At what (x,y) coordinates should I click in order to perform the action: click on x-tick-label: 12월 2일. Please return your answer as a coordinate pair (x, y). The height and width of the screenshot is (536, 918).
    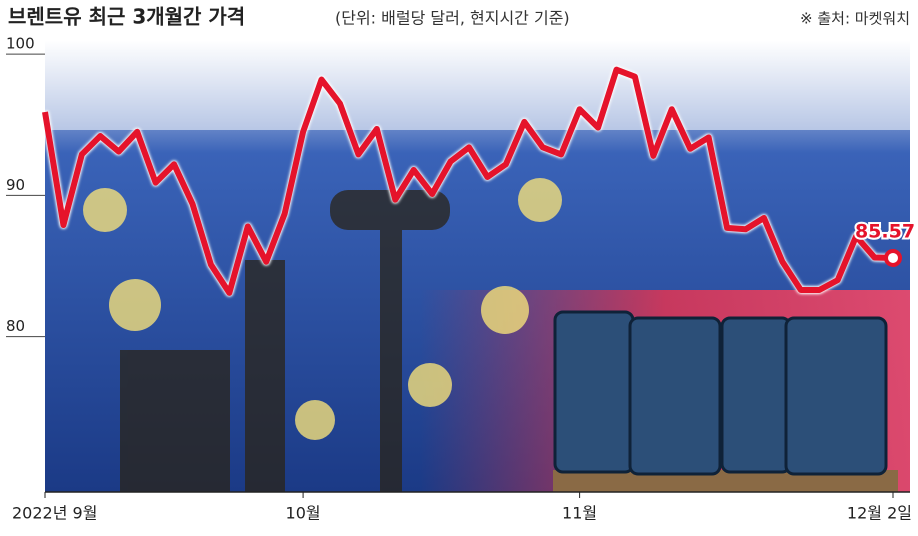
    Looking at the image, I should click on (879, 513).